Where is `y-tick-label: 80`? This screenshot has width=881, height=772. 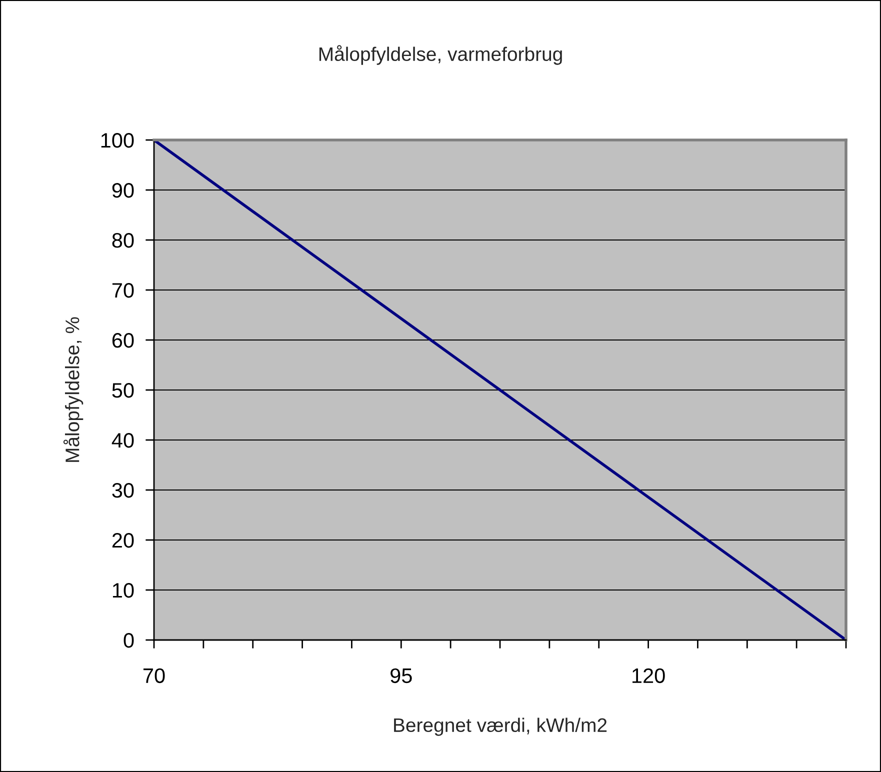 y-tick-label: 80 is located at coordinates (123, 240).